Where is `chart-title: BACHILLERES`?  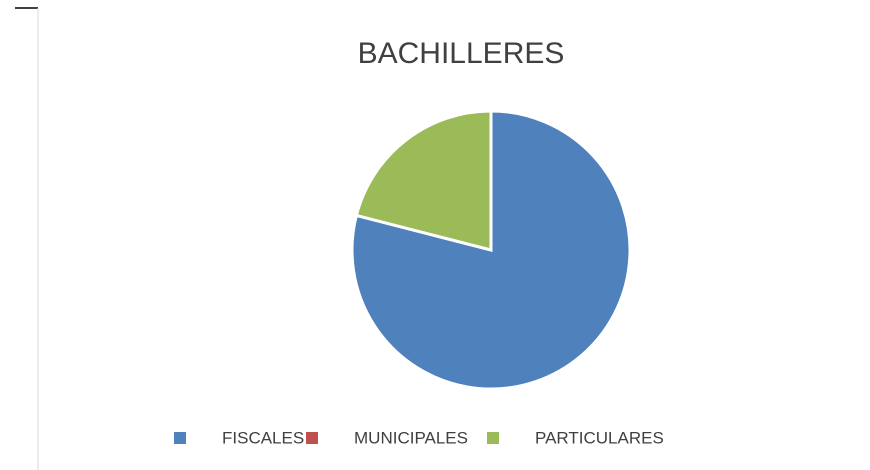 chart-title: BACHILLERES is located at coordinates (461, 53).